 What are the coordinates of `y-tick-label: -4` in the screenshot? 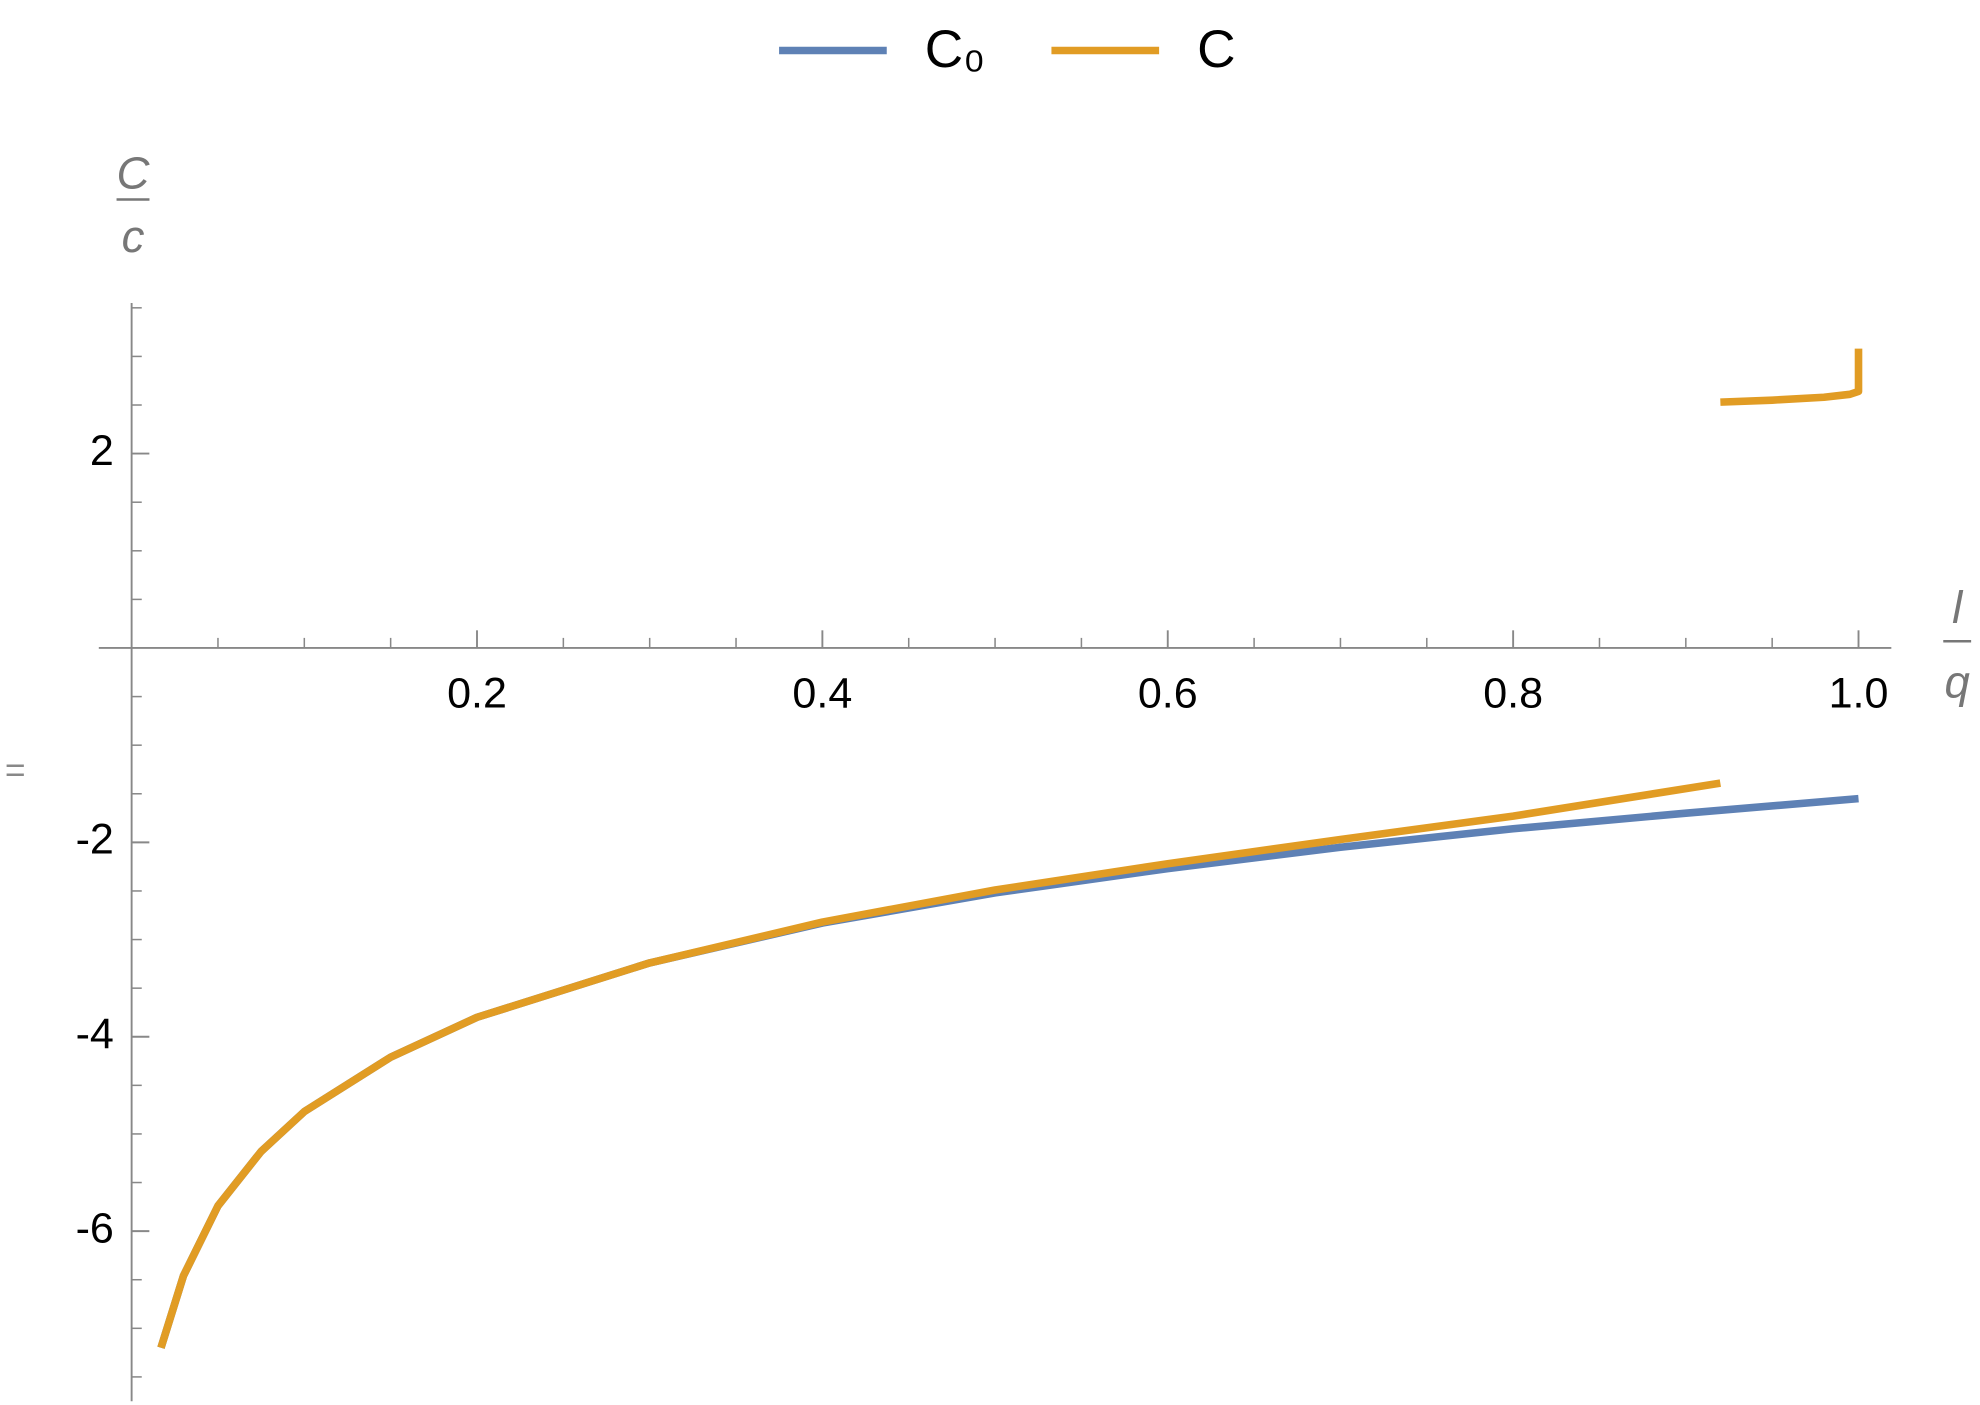 It's located at (95, 1034).